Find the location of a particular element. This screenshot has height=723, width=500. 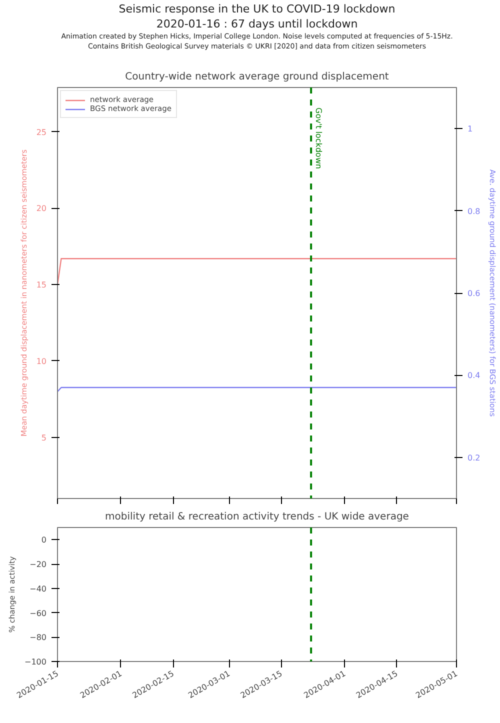

chart-title: Country-wide network average ground displacement is located at coordinates (257, 77).